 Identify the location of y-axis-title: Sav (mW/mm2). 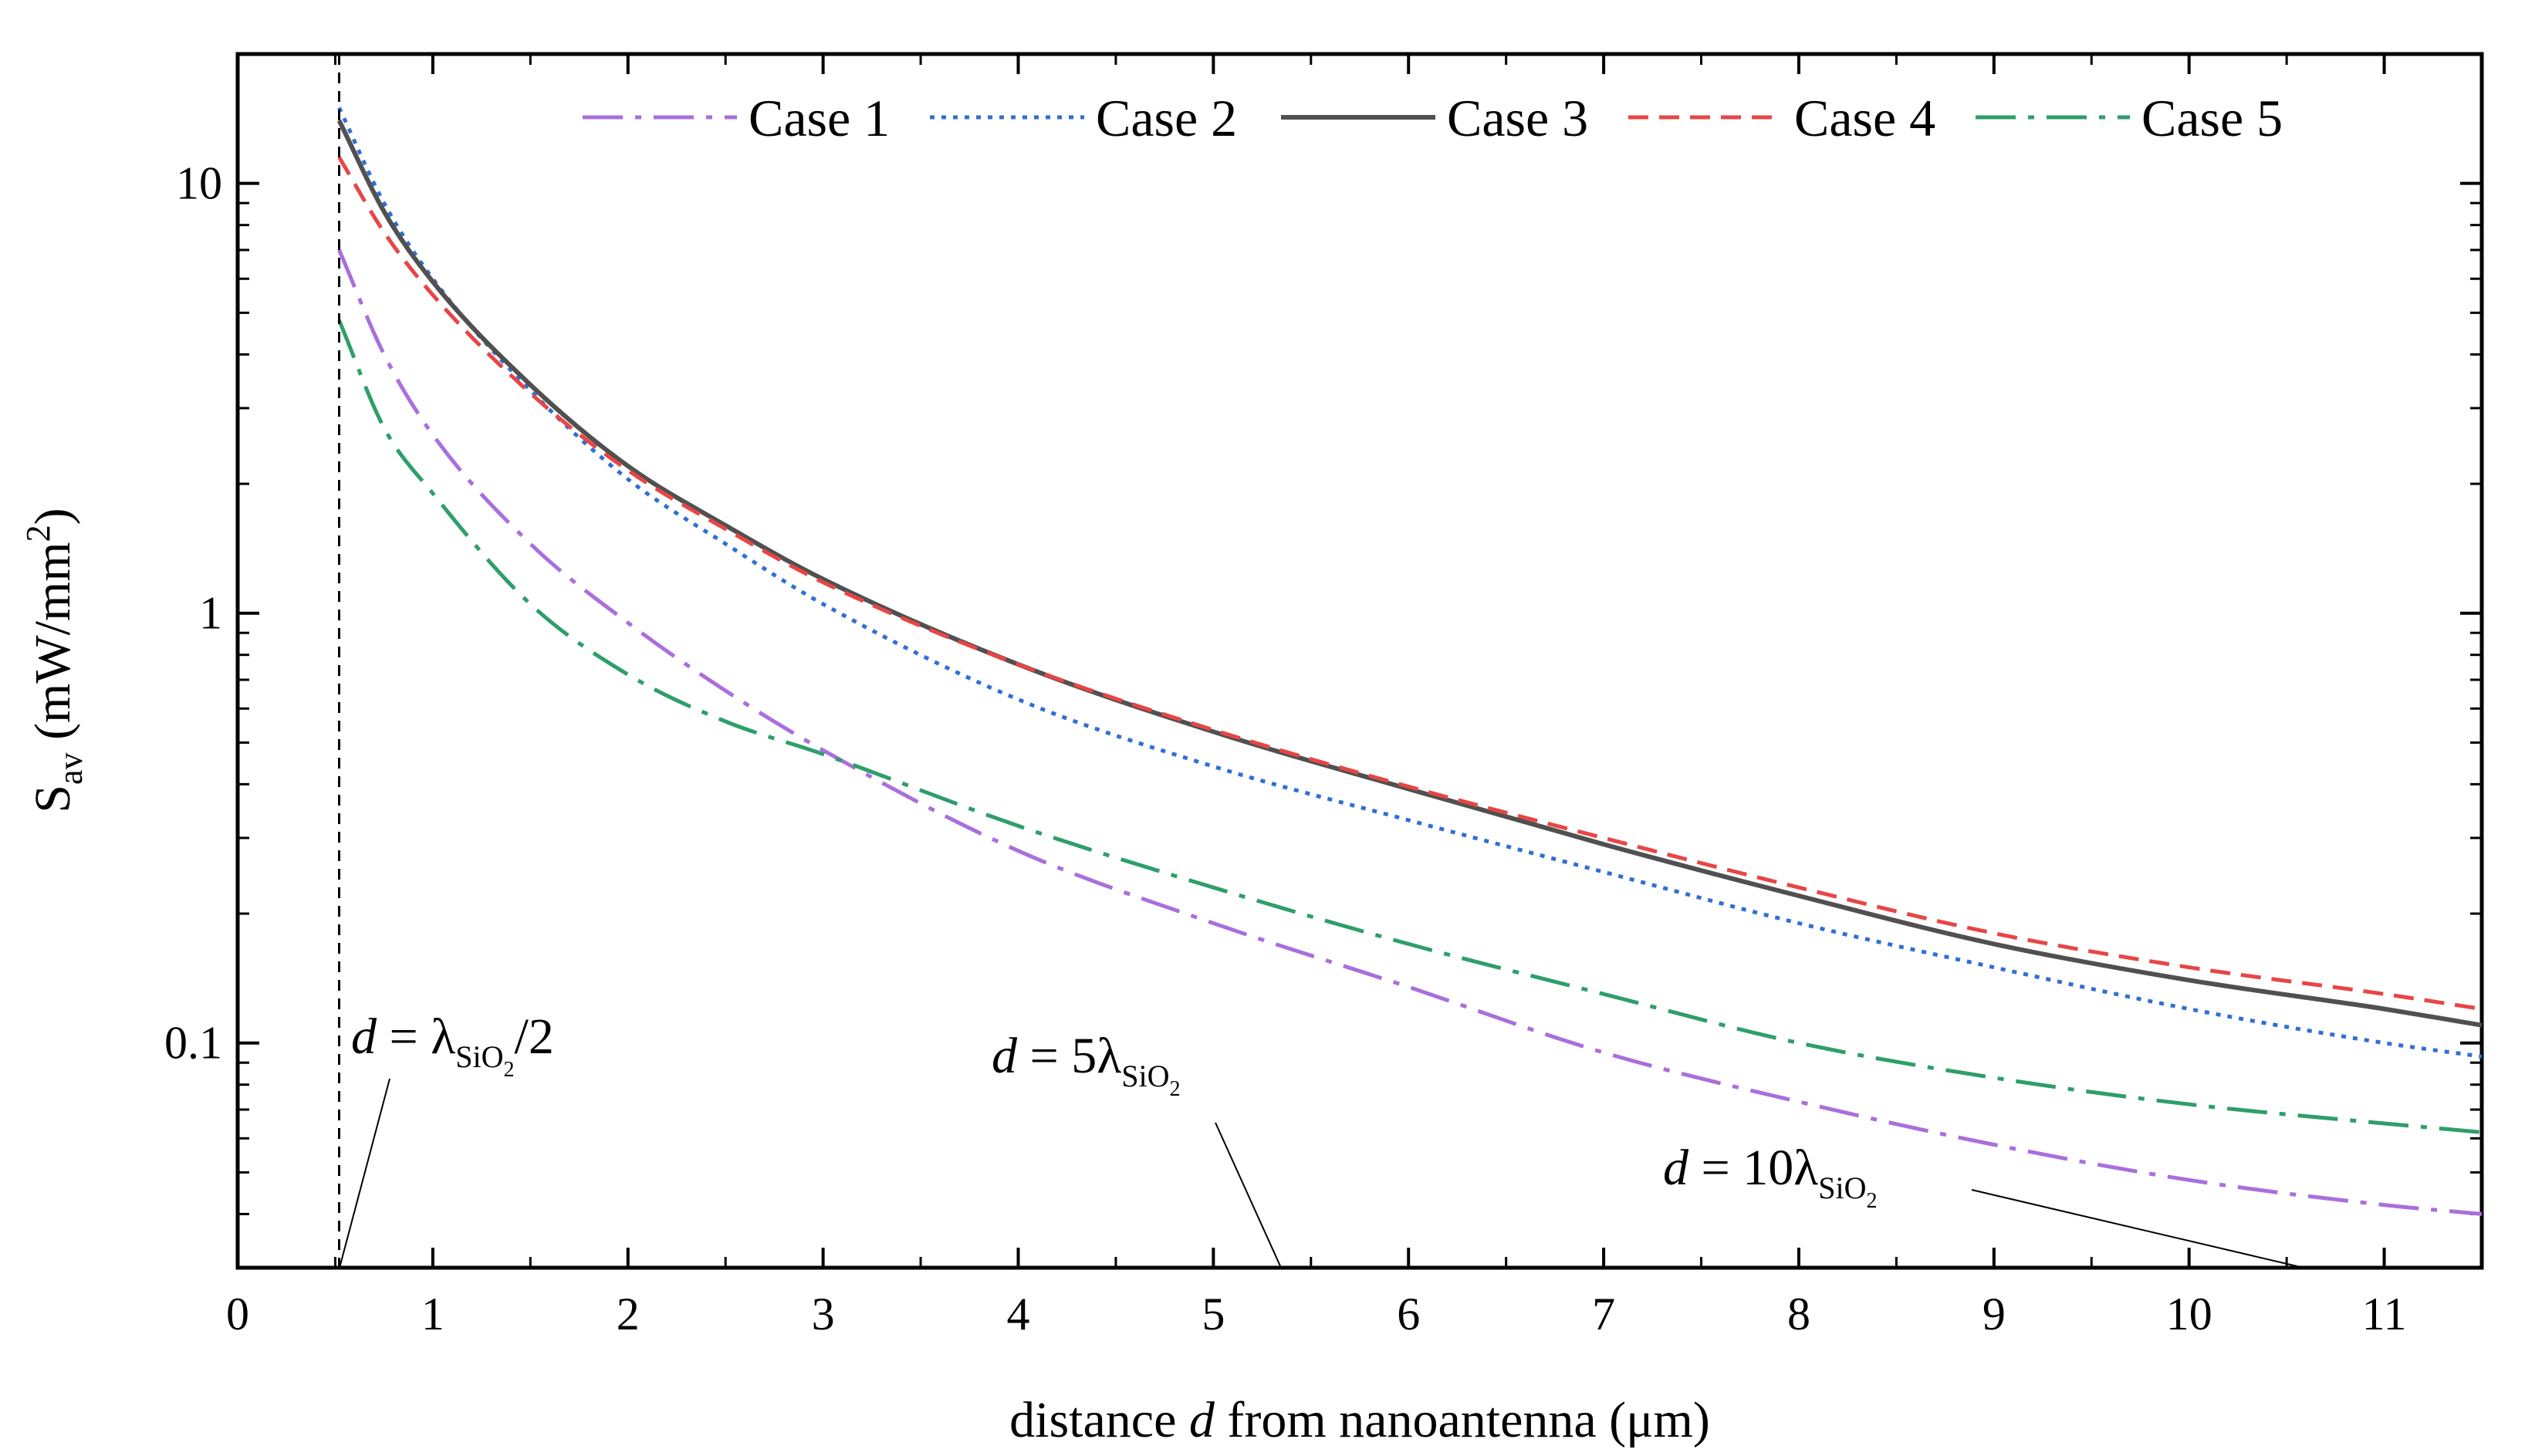
(54, 660).